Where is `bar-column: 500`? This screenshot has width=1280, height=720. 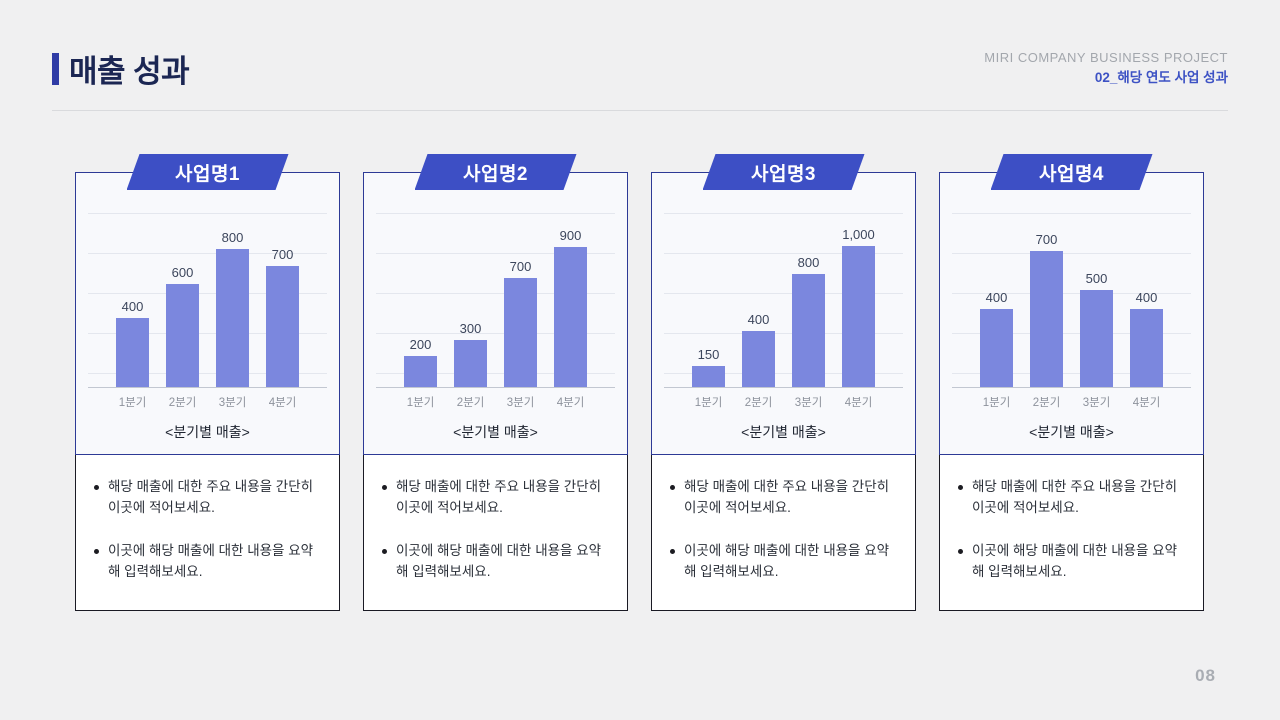 bar-column: 500 is located at coordinates (1096, 329).